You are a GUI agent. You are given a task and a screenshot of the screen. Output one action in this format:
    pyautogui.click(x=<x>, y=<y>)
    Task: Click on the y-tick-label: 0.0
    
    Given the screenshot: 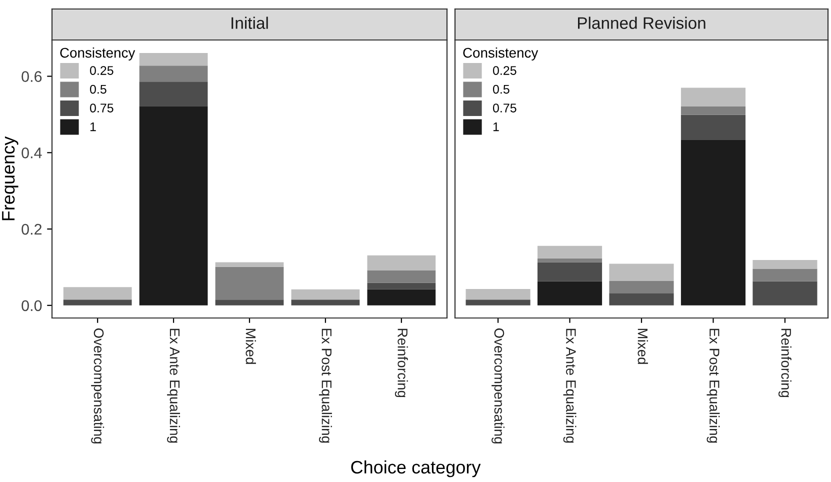 What is the action you would take?
    pyautogui.click(x=32, y=306)
    